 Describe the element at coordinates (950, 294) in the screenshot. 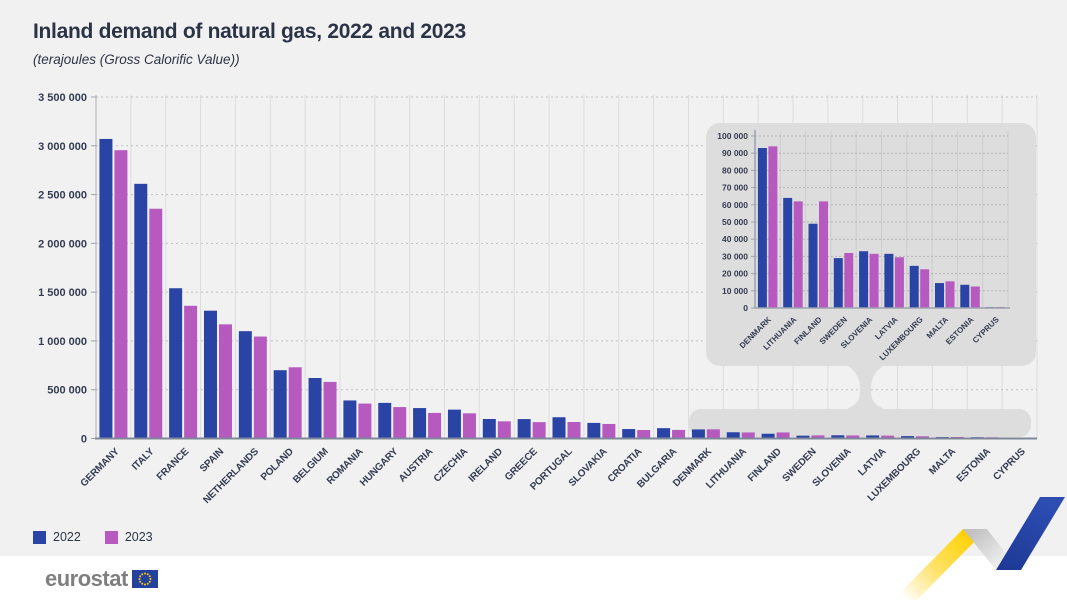

I see `inset-bar-2023-malta` at that location.